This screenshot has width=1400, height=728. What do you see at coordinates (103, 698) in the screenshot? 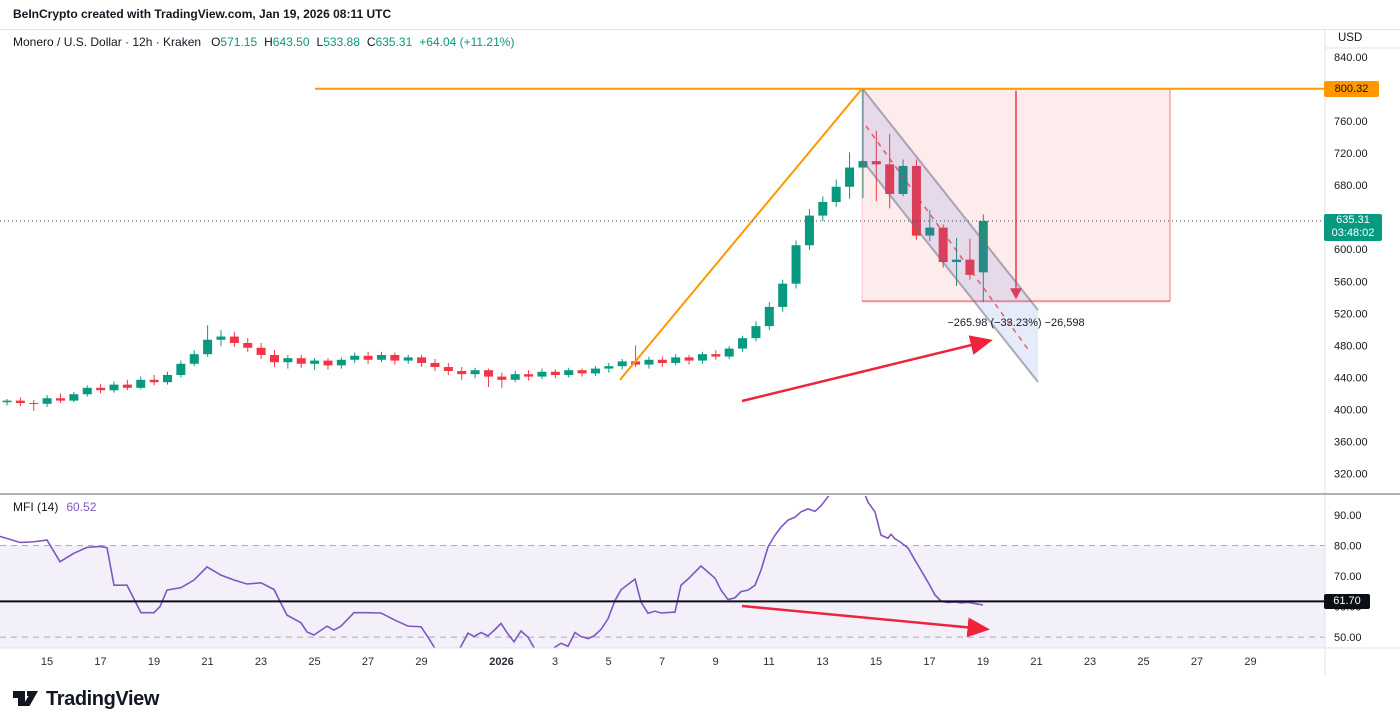
I see `tradingview-brand-text: TradingView` at bounding box center [103, 698].